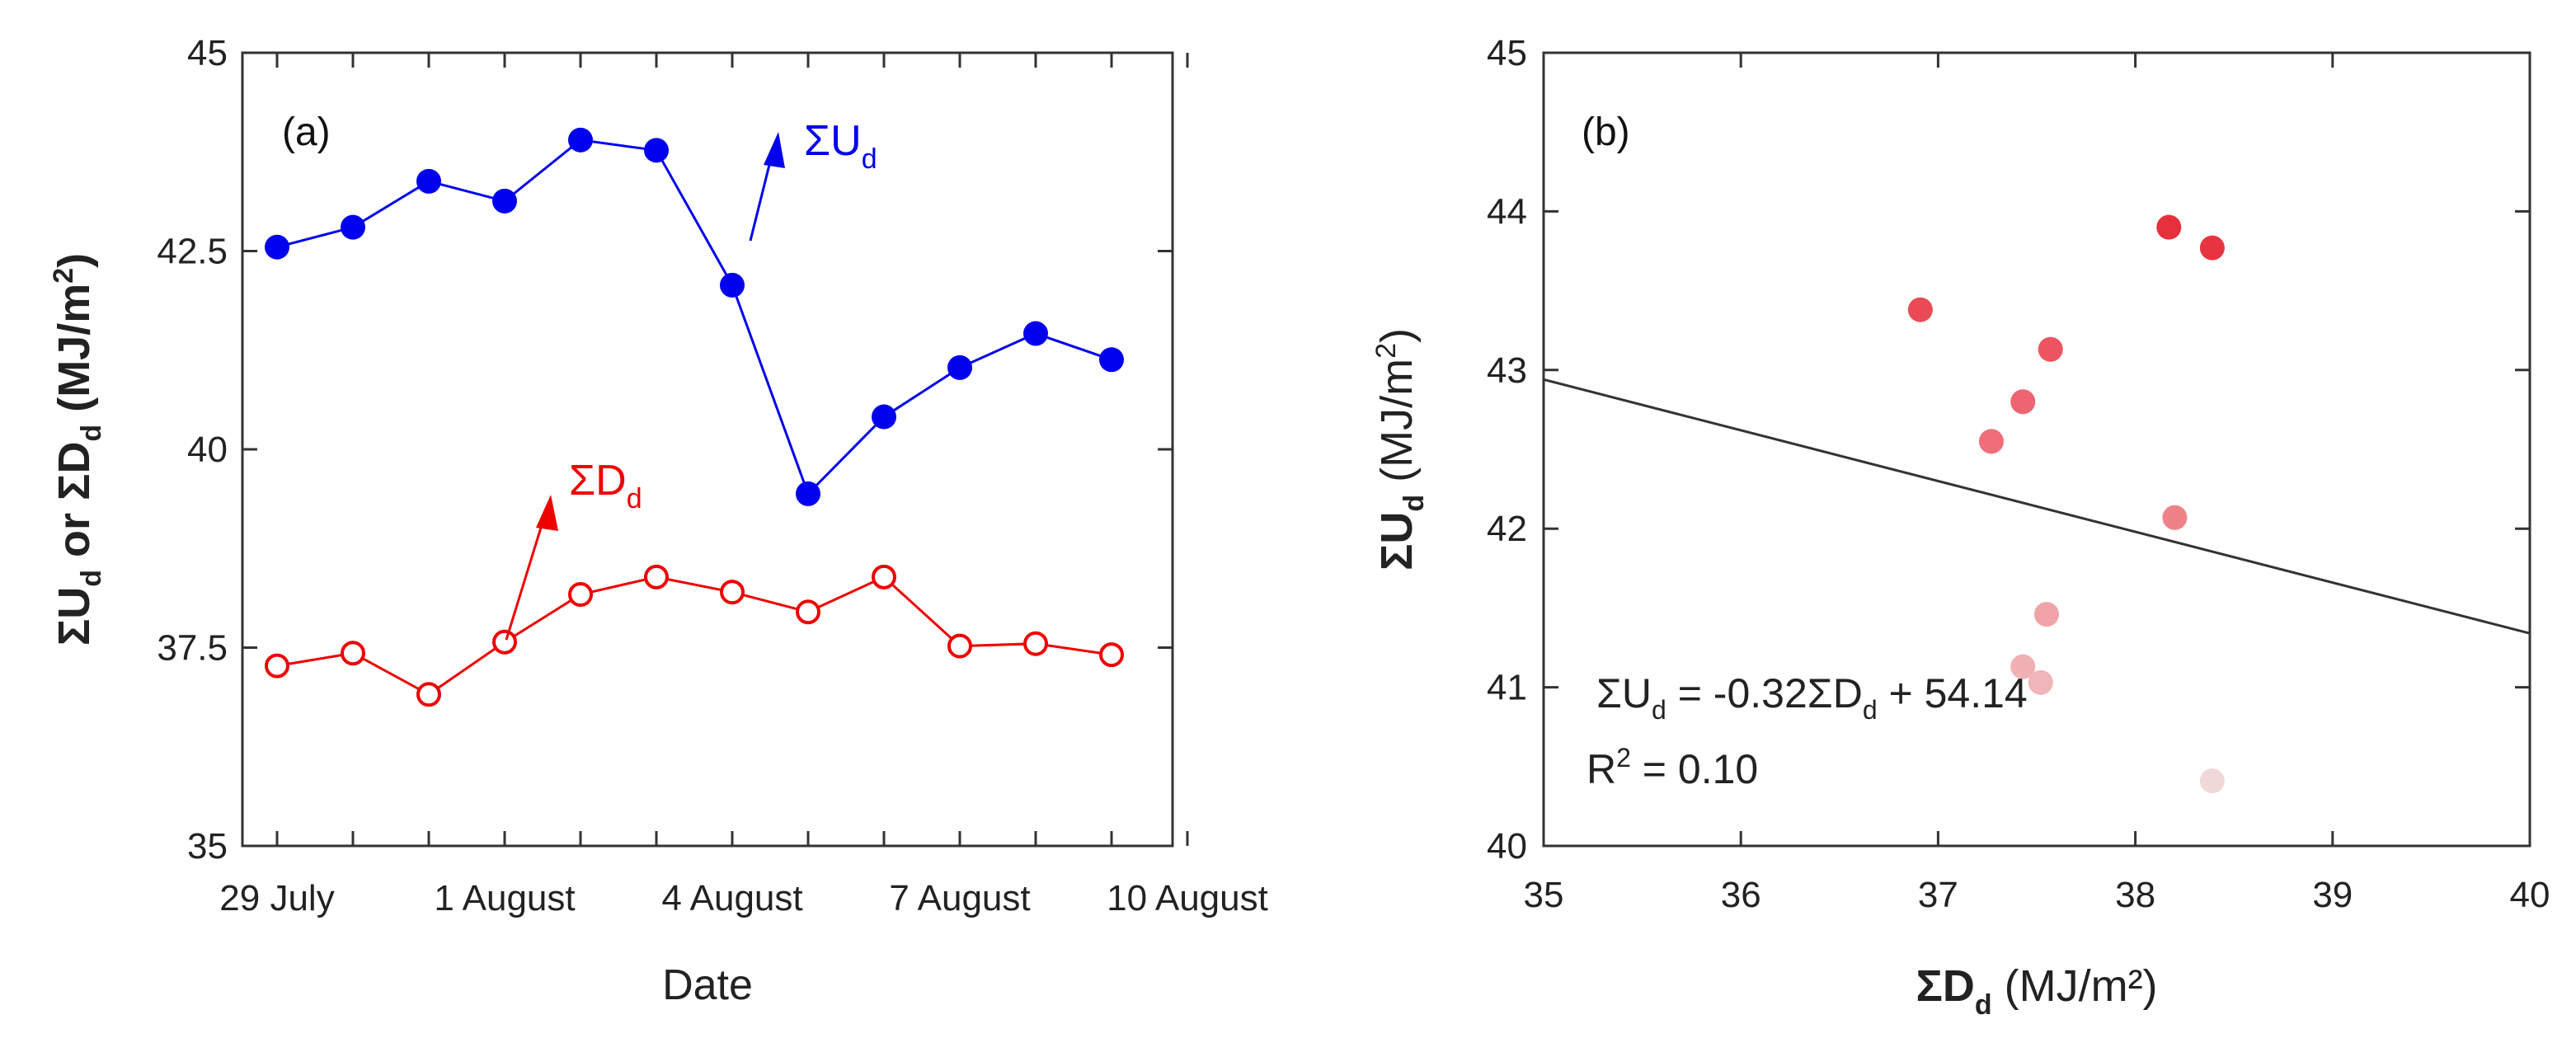 The width and height of the screenshot is (2576, 1038). What do you see at coordinates (74, 458) in the screenshot?
I see `a-ylab-d: D` at bounding box center [74, 458].